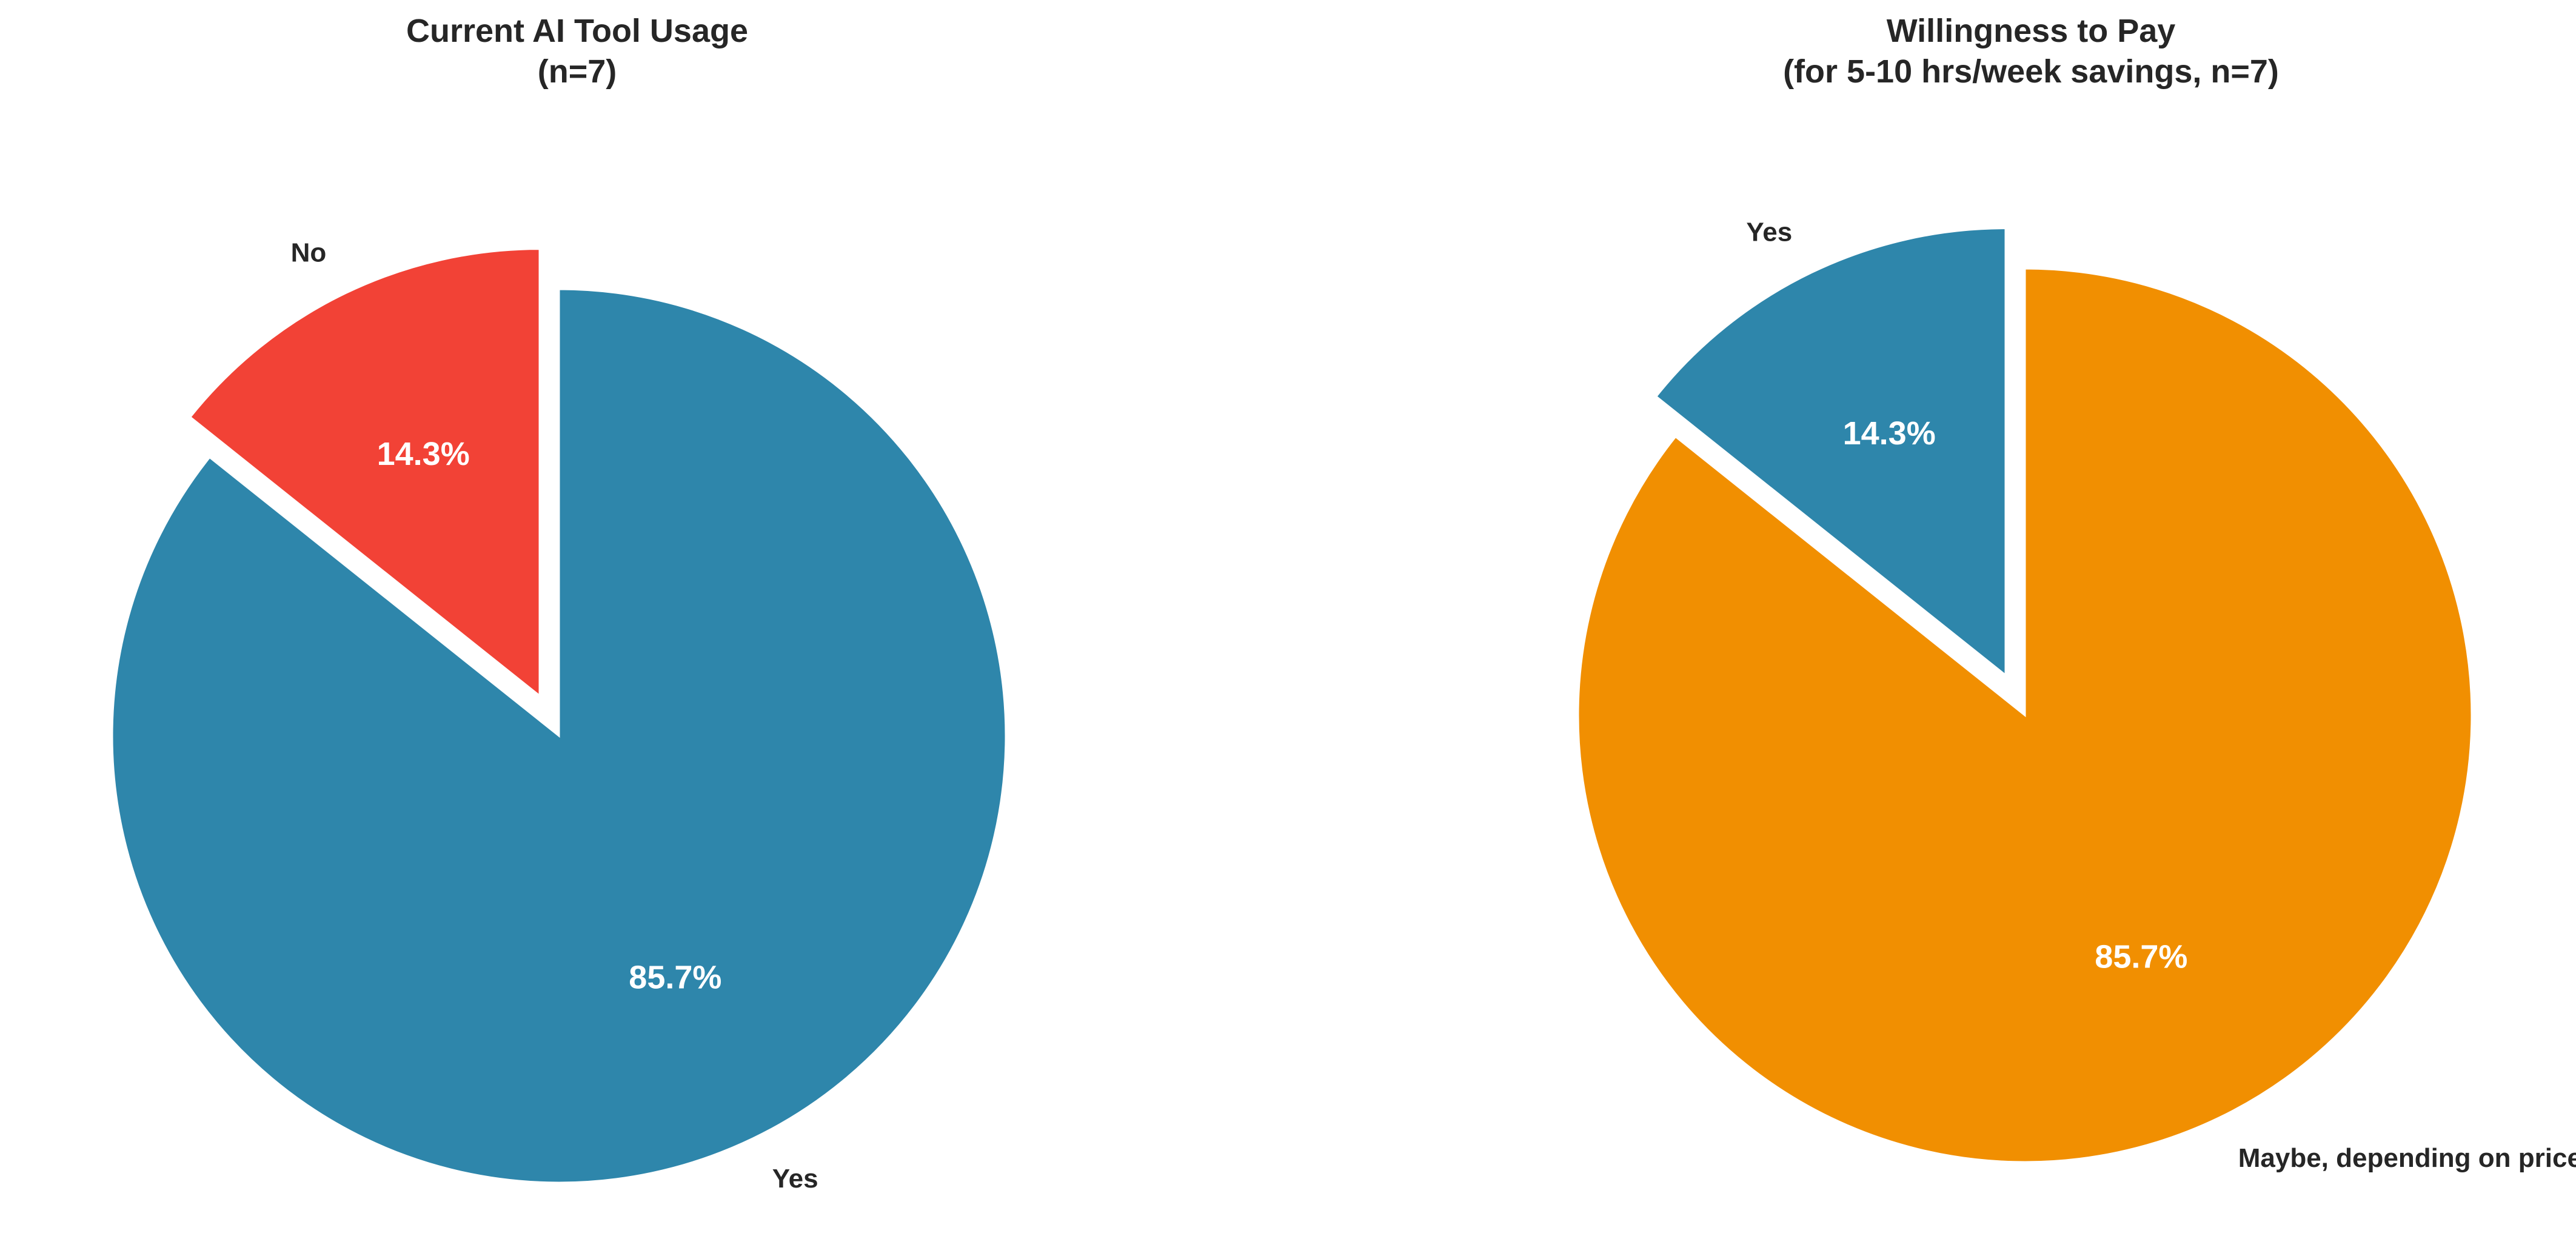 The image size is (2576, 1256). What do you see at coordinates (365, 473) in the screenshot?
I see `pie-slice-no` at bounding box center [365, 473].